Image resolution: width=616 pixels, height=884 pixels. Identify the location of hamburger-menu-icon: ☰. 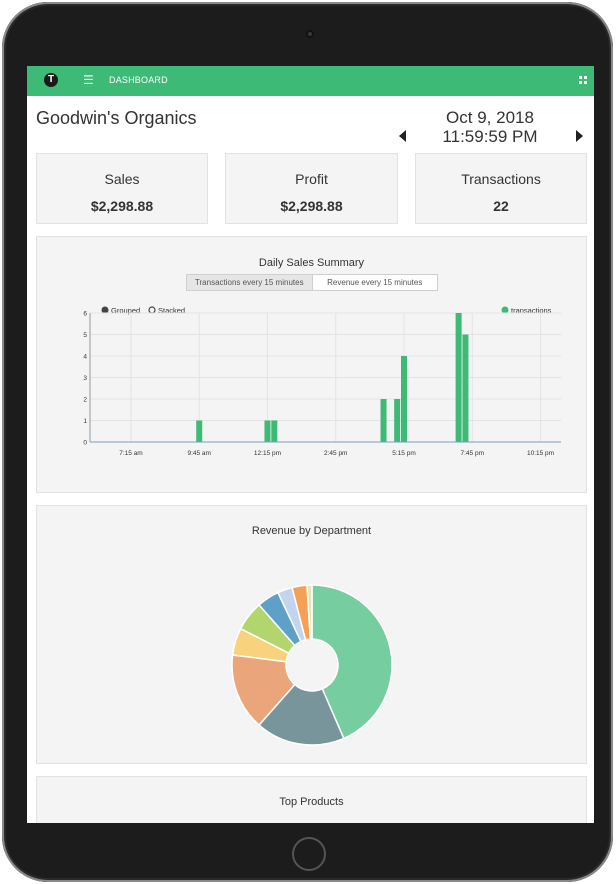
(88, 80).